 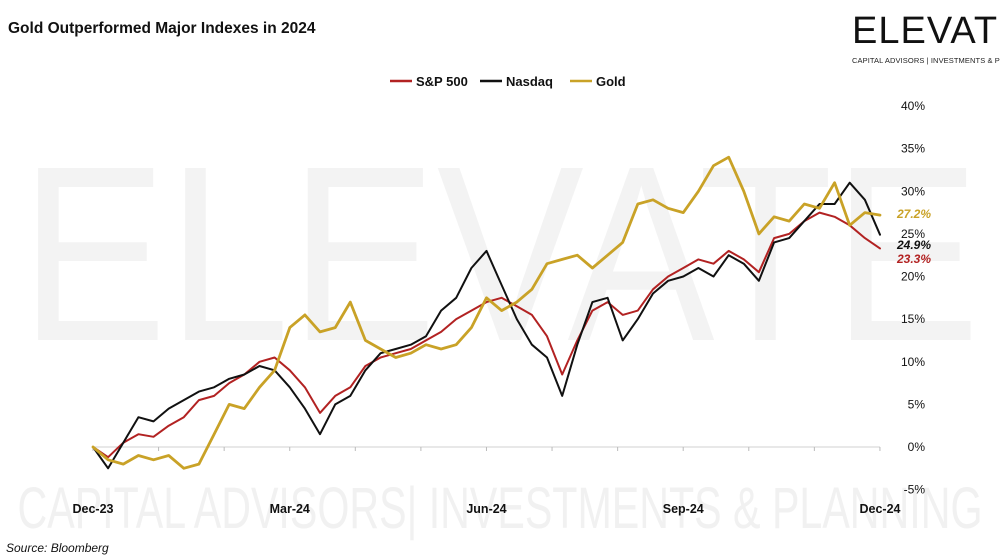 I want to click on legend-label: Gold, so click(x=611, y=81).